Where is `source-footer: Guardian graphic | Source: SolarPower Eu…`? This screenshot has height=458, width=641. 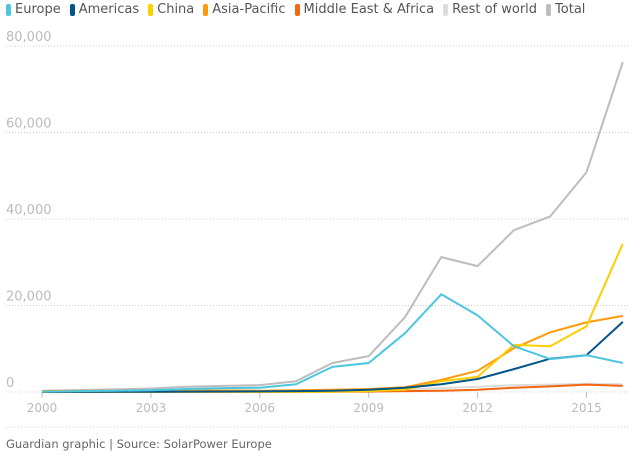
source-footer: Guardian graphic | Source: SolarPower Eu… is located at coordinates (139, 444).